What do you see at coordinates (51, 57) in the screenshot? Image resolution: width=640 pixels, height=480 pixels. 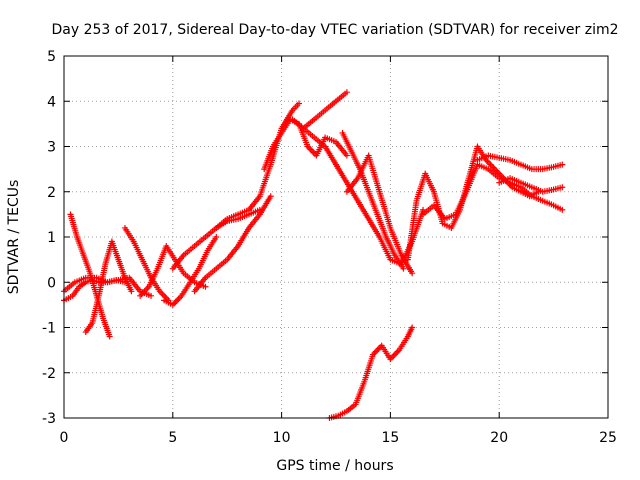 I see `y-tick-label: 5` at bounding box center [51, 57].